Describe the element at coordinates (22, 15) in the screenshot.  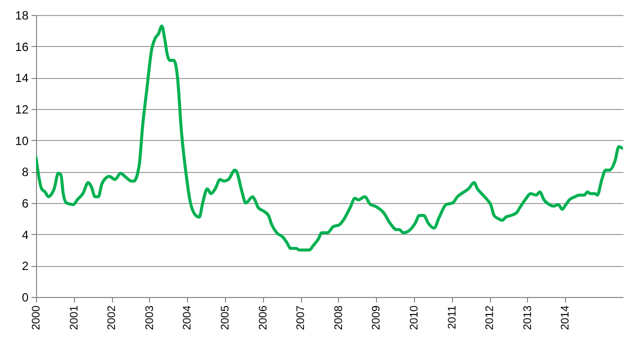
I see `y-tick-label: 18` at that location.